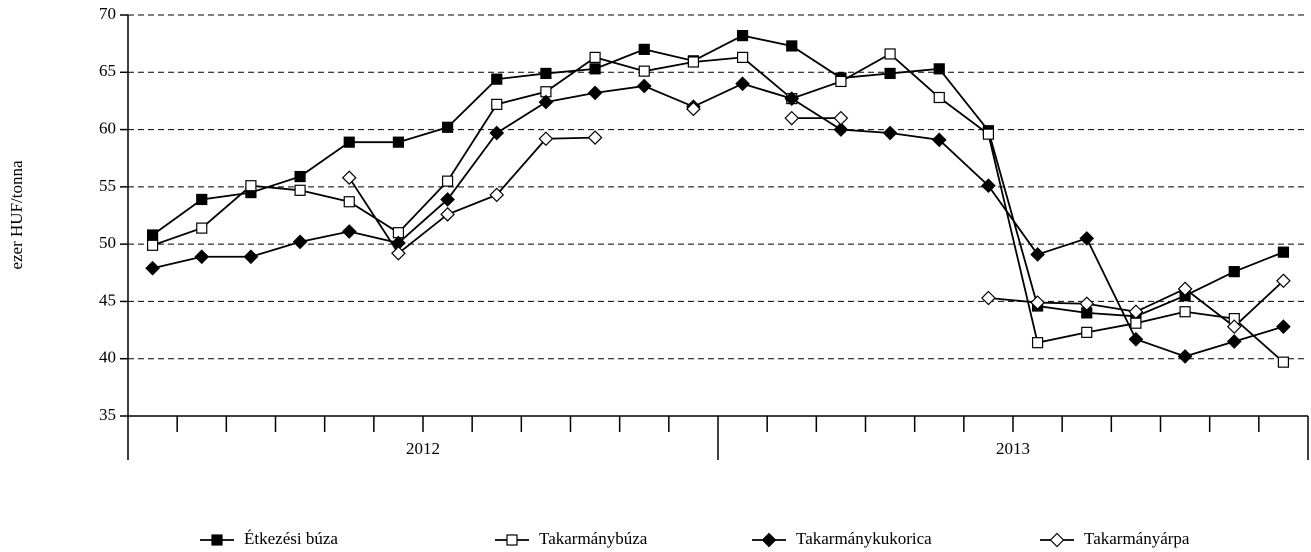 This screenshot has height=552, width=1311. What do you see at coordinates (864, 538) in the screenshot?
I see `legend-label: Takarmánykukorica` at bounding box center [864, 538].